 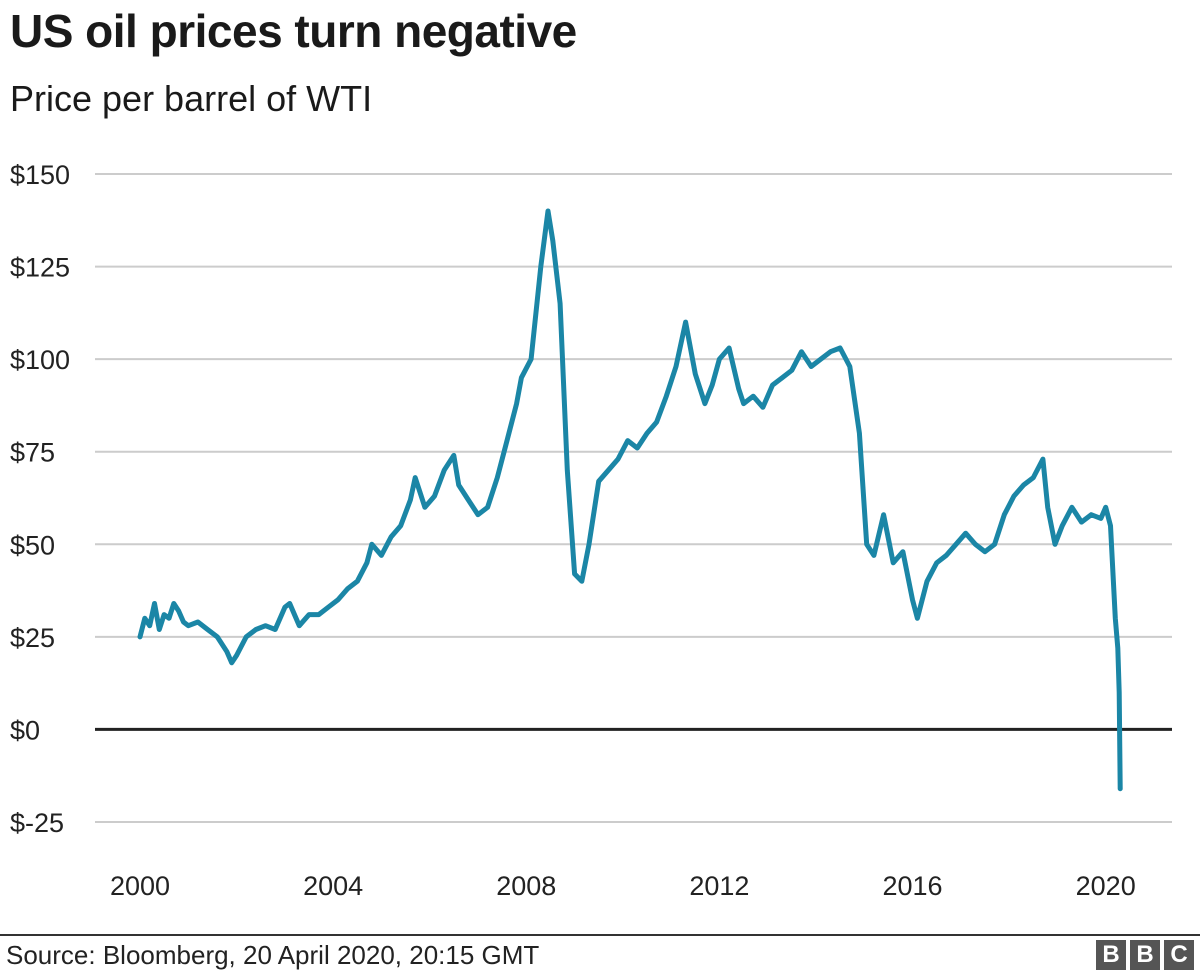 I want to click on x-tick-label: 2012, so click(x=719, y=886).